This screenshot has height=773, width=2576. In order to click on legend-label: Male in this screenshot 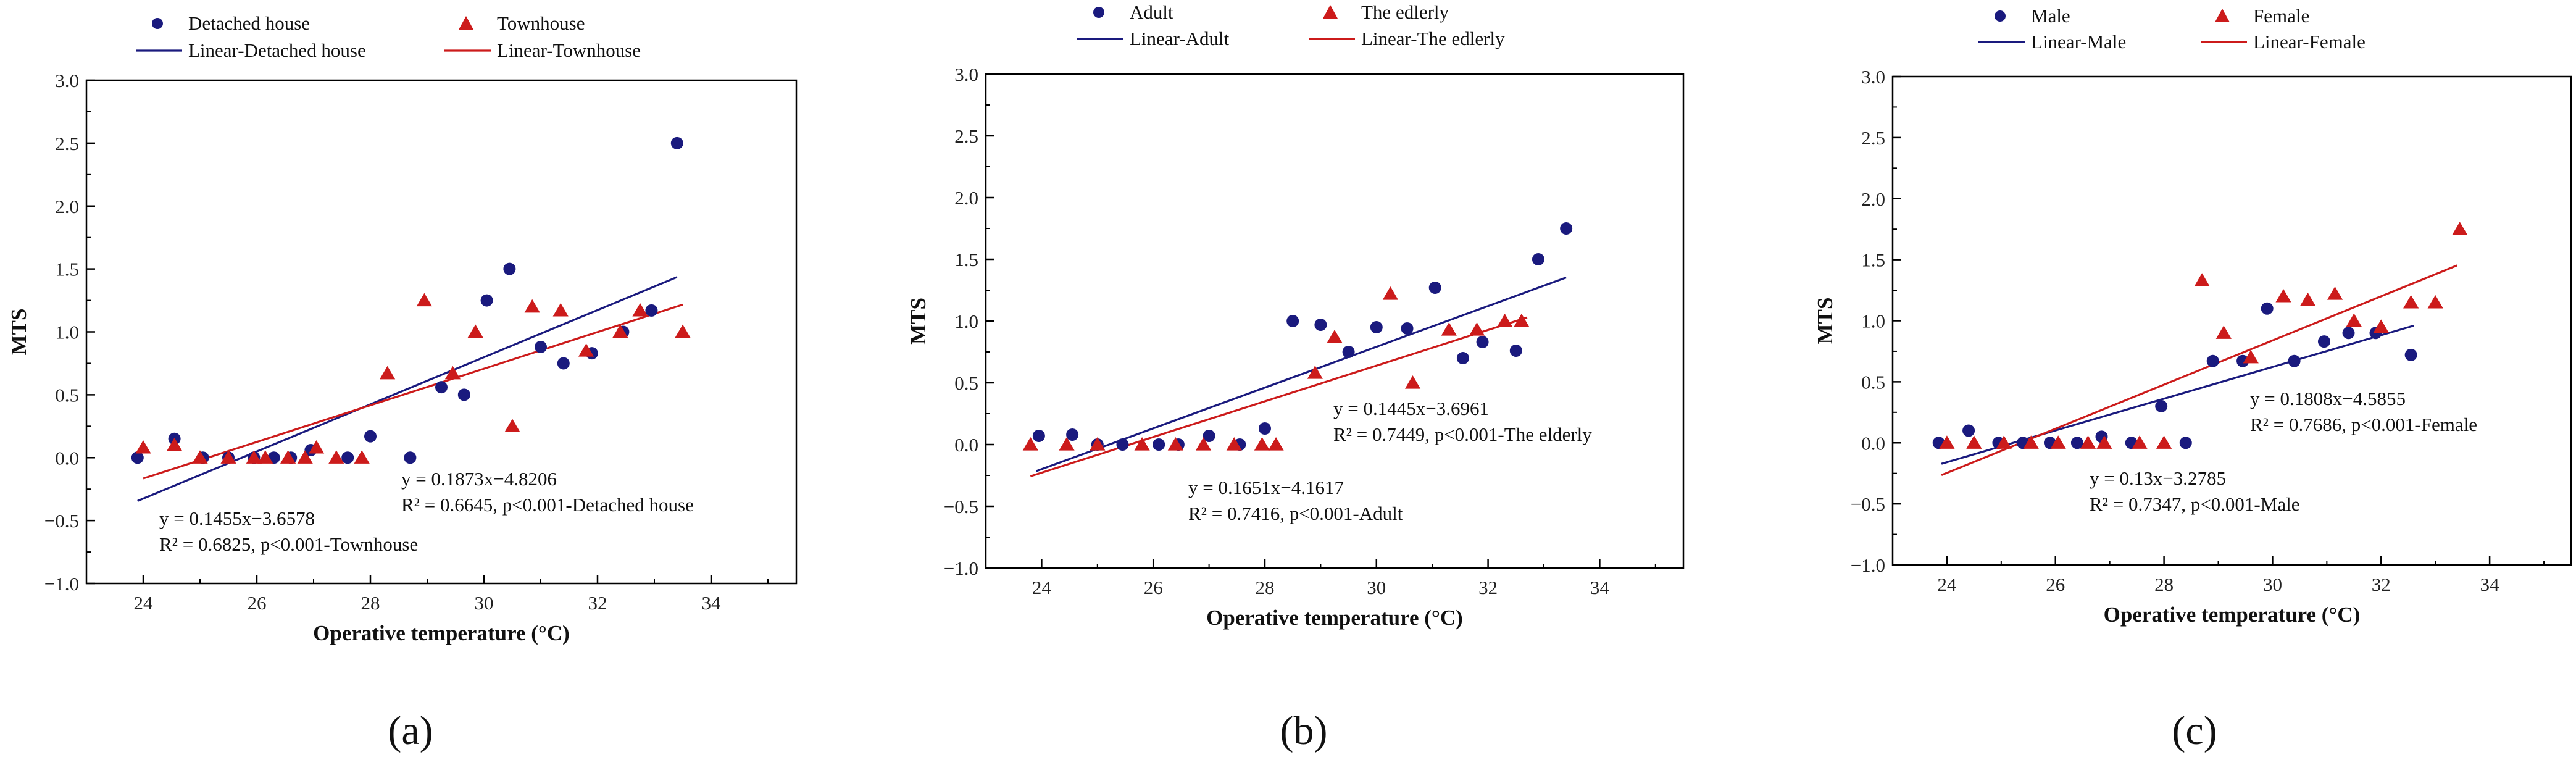, I will do `click(2050, 16)`.